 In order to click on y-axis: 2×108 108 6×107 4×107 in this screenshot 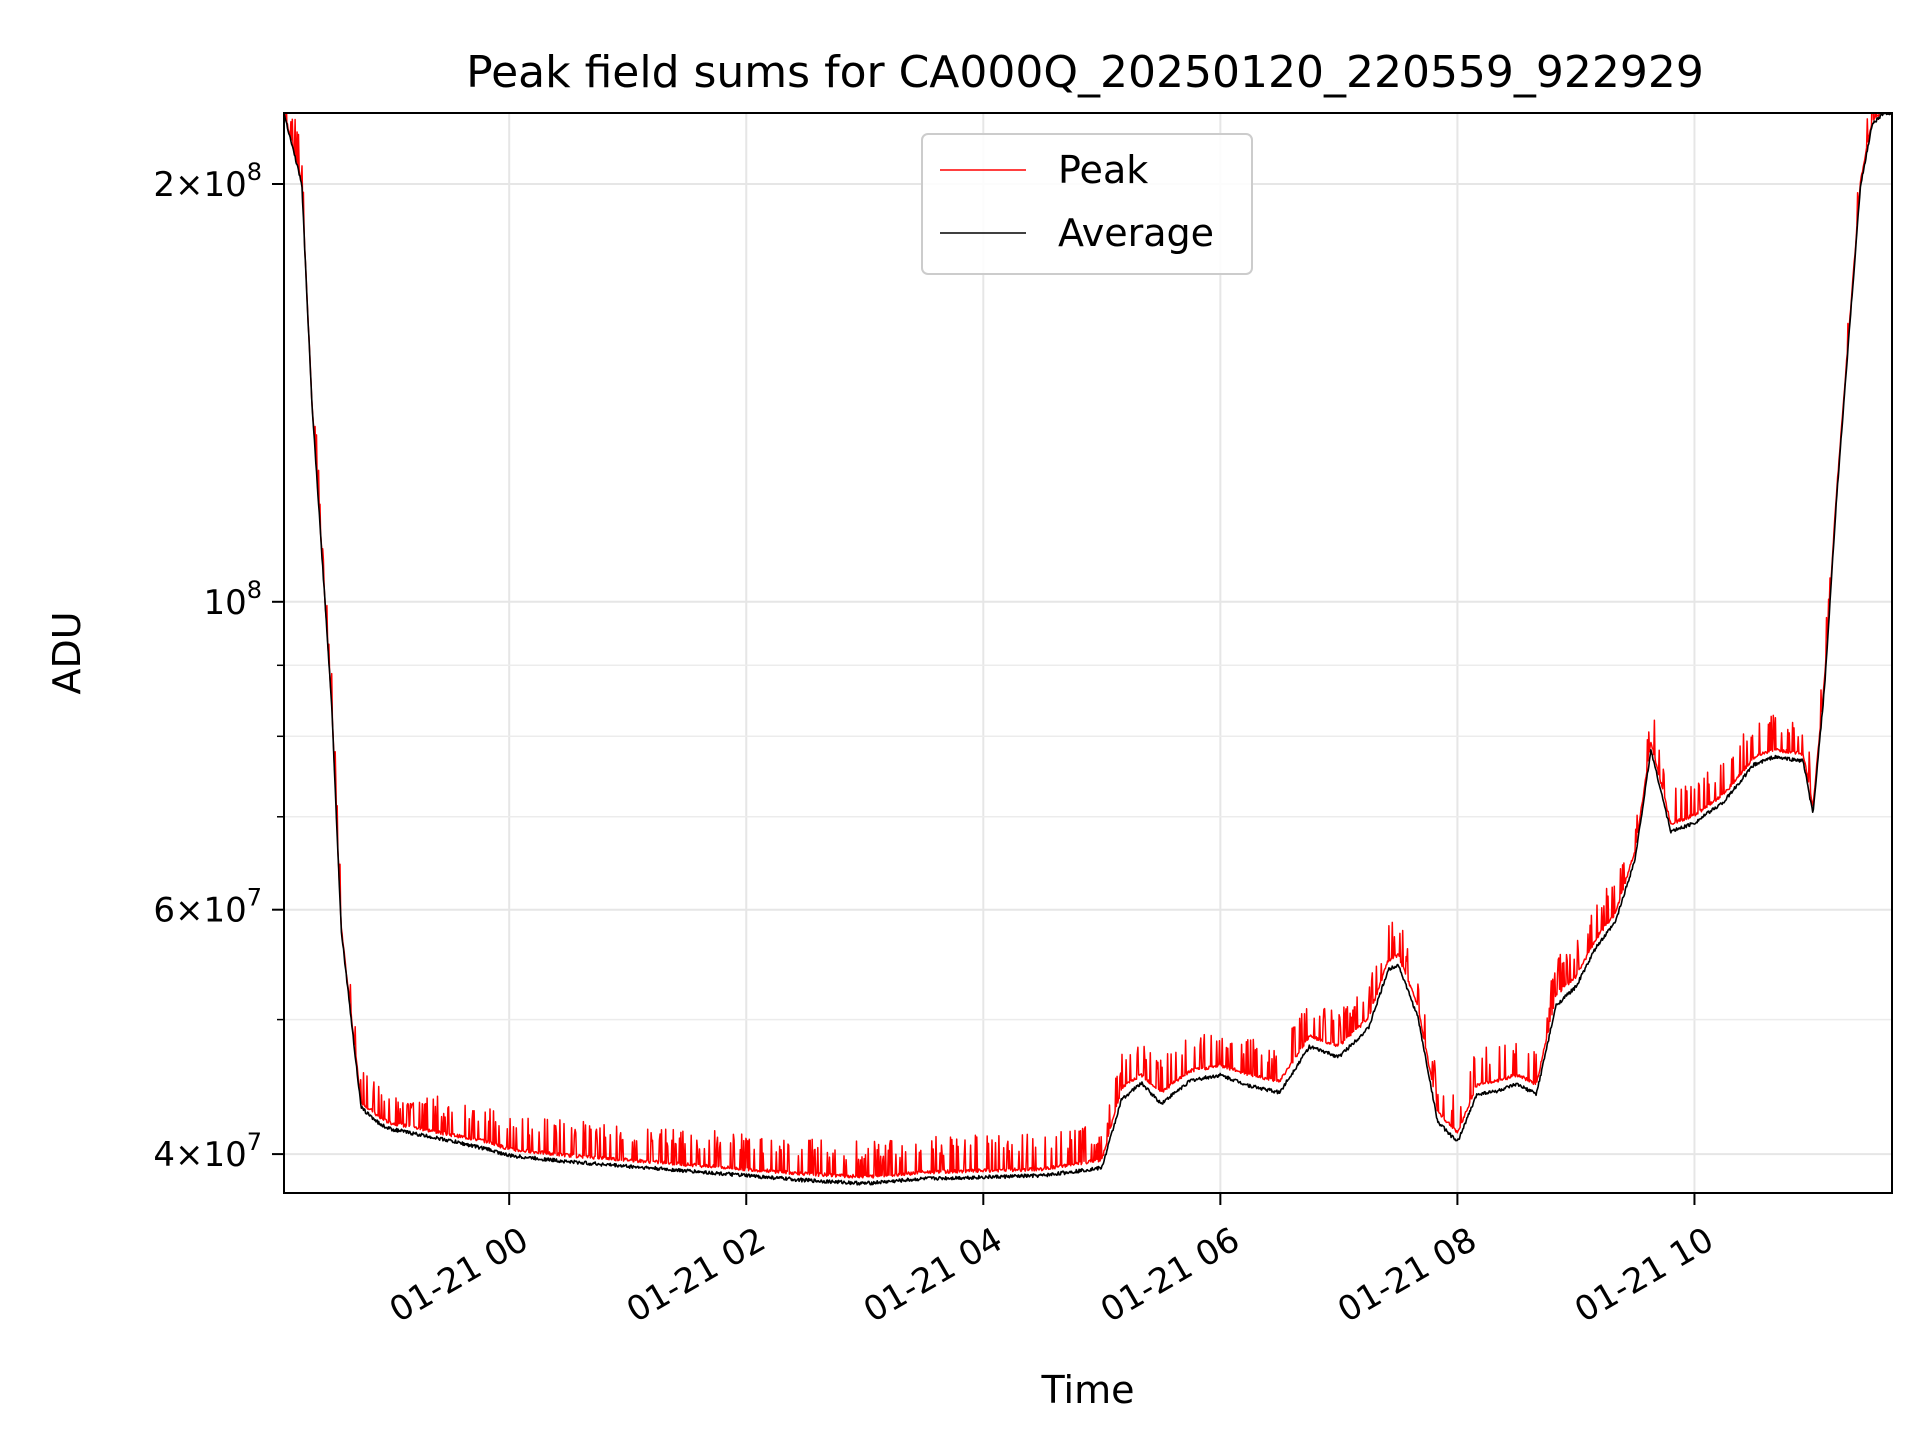, I will do `click(218, 666)`.